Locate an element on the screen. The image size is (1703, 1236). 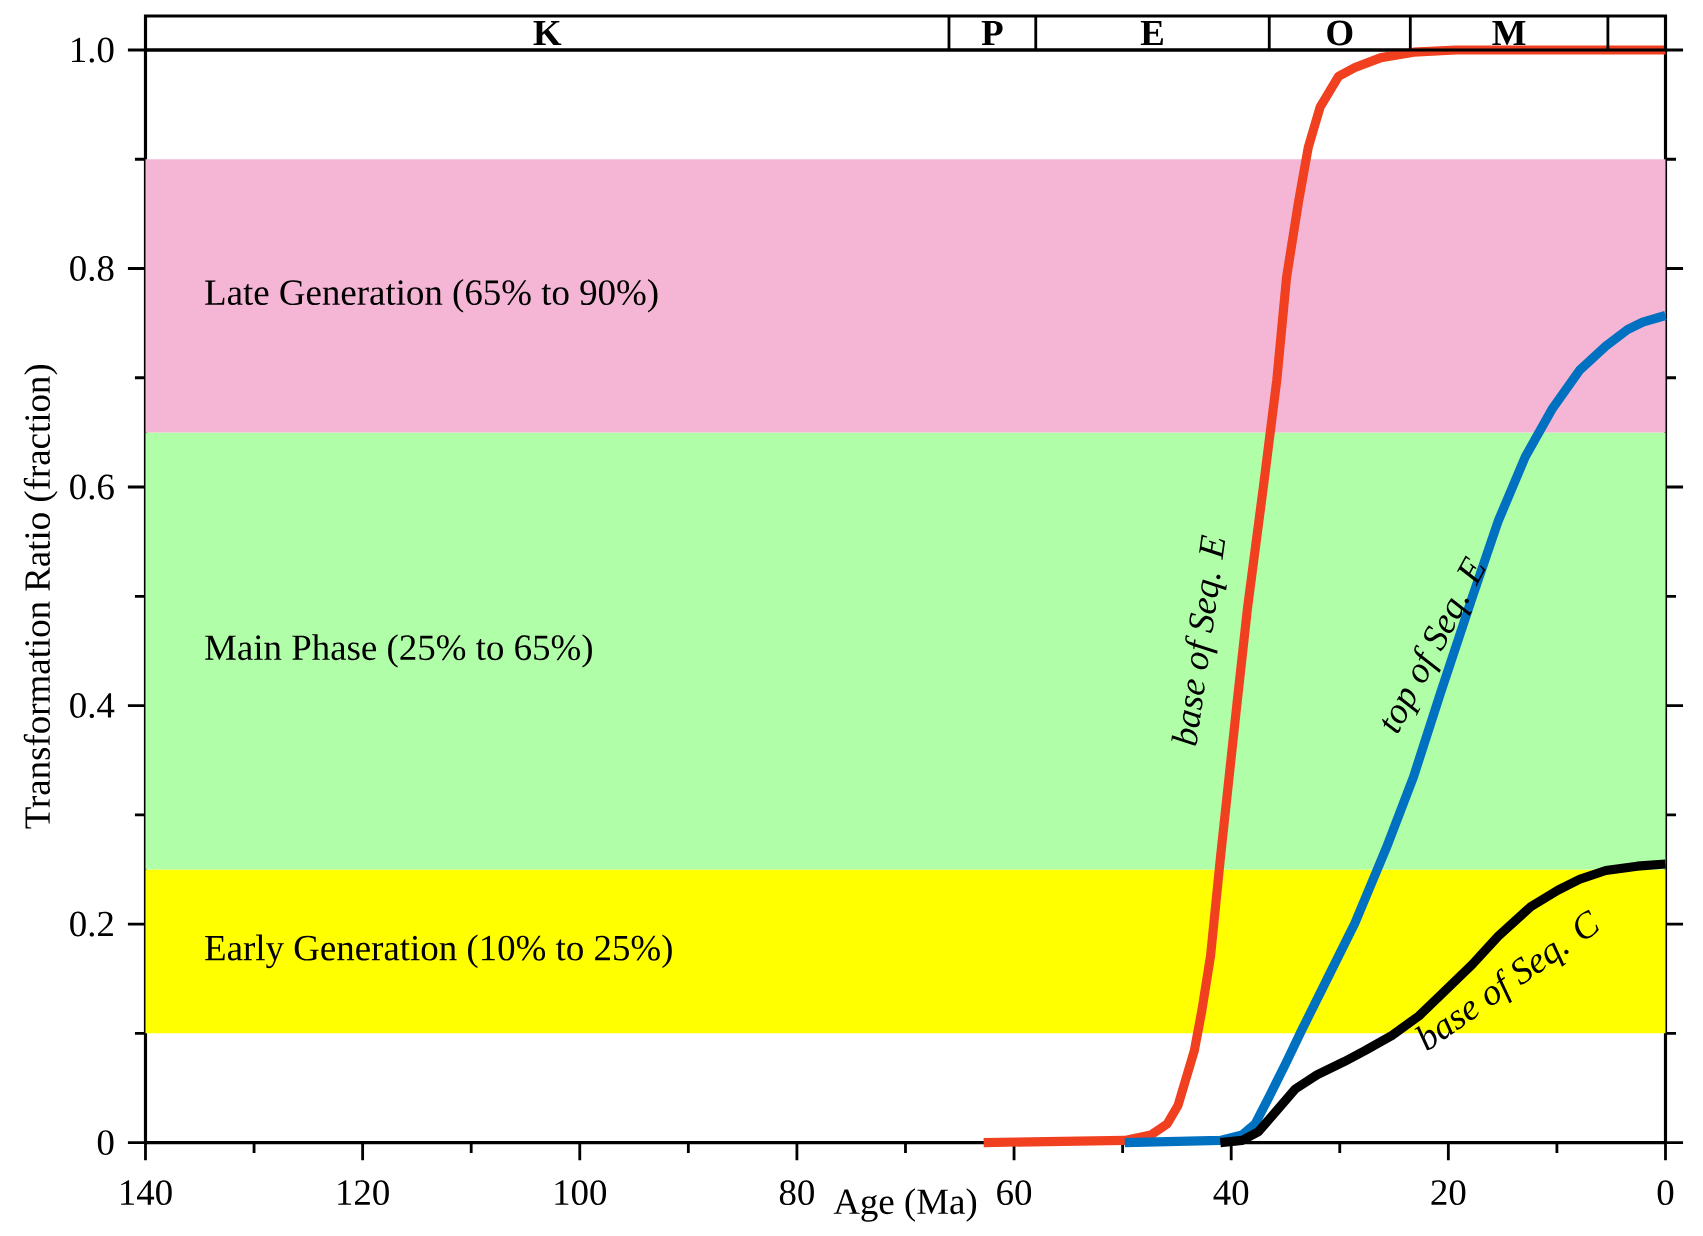
x-tick-label: 0 is located at coordinates (1665, 1193).